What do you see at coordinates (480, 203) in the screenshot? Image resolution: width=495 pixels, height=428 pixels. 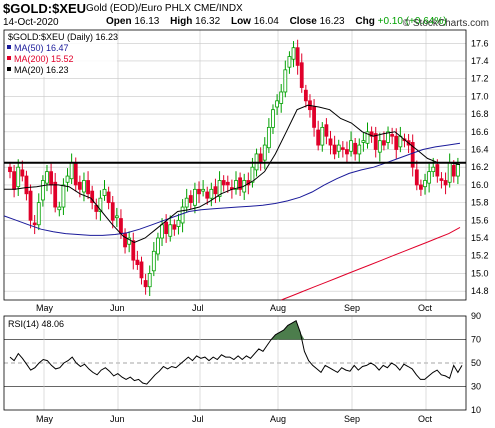 I see `price-tick-label: 15.8` at bounding box center [480, 203].